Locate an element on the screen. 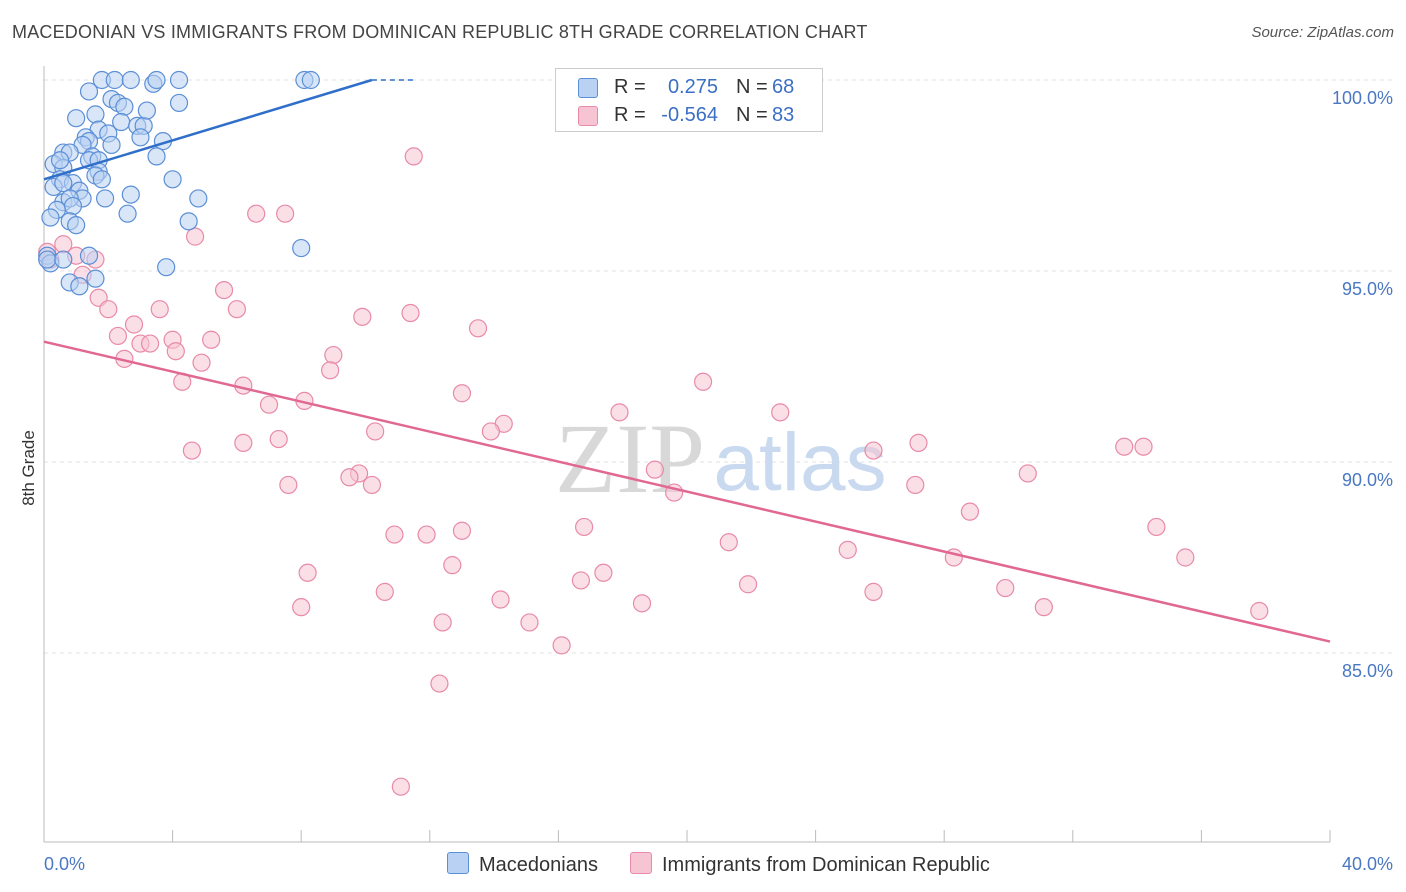  x-tick-label: 0.0% is located at coordinates (64, 864).